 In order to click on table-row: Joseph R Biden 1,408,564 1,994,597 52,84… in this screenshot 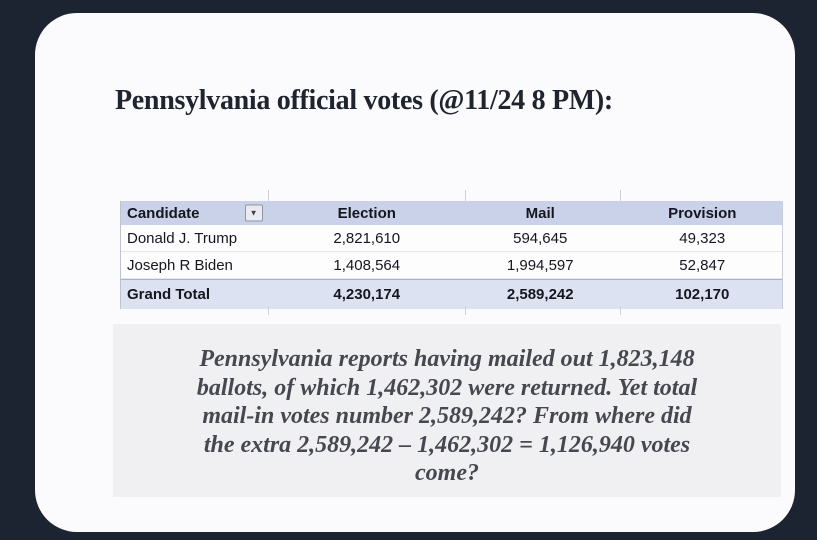, I will do `click(451, 265)`.